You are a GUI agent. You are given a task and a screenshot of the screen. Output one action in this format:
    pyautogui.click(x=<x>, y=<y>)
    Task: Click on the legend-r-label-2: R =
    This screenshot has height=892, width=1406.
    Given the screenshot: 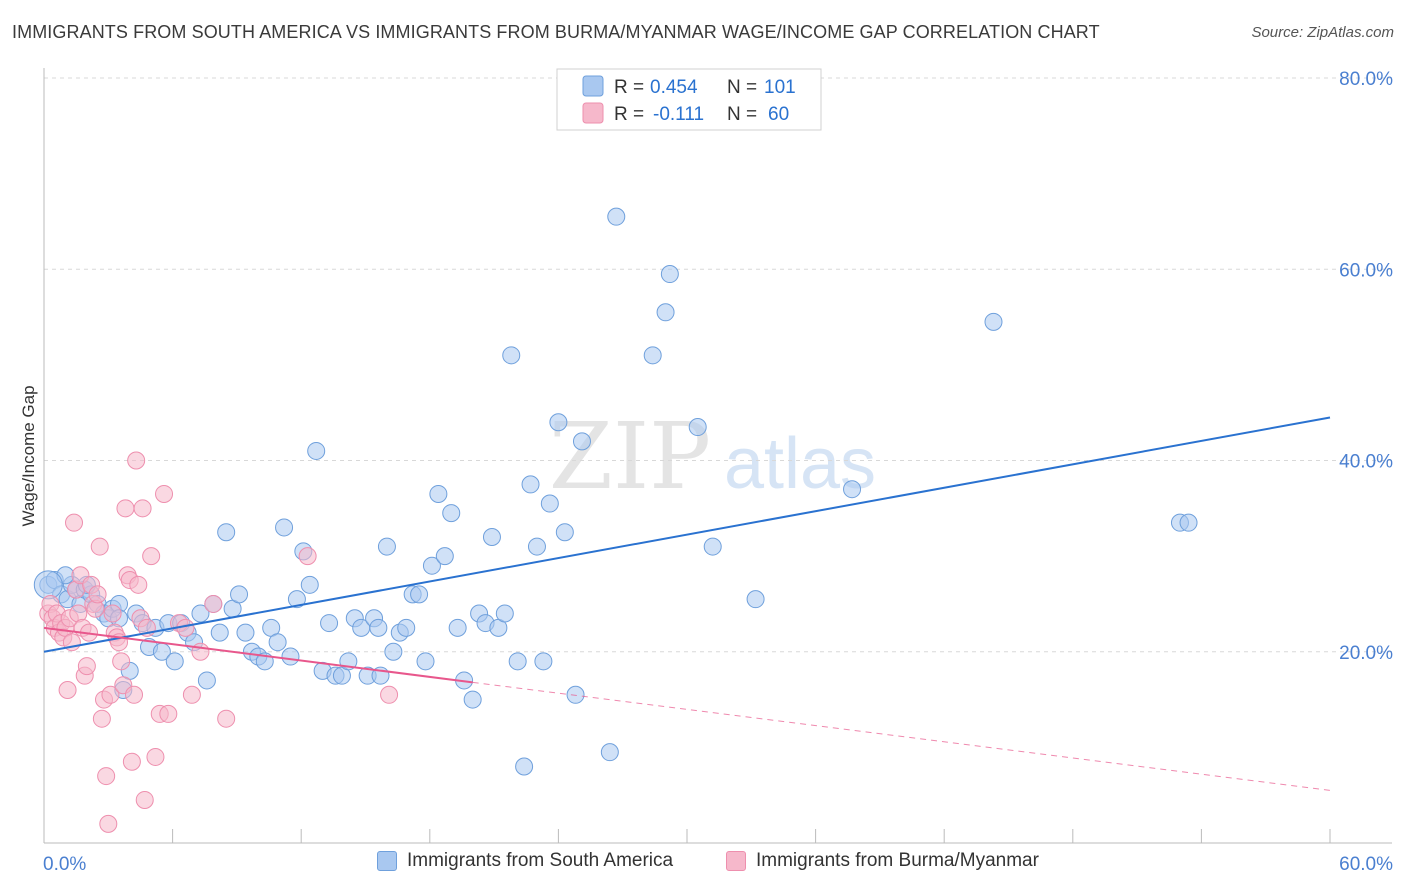 What is the action you would take?
    pyautogui.click(x=629, y=114)
    